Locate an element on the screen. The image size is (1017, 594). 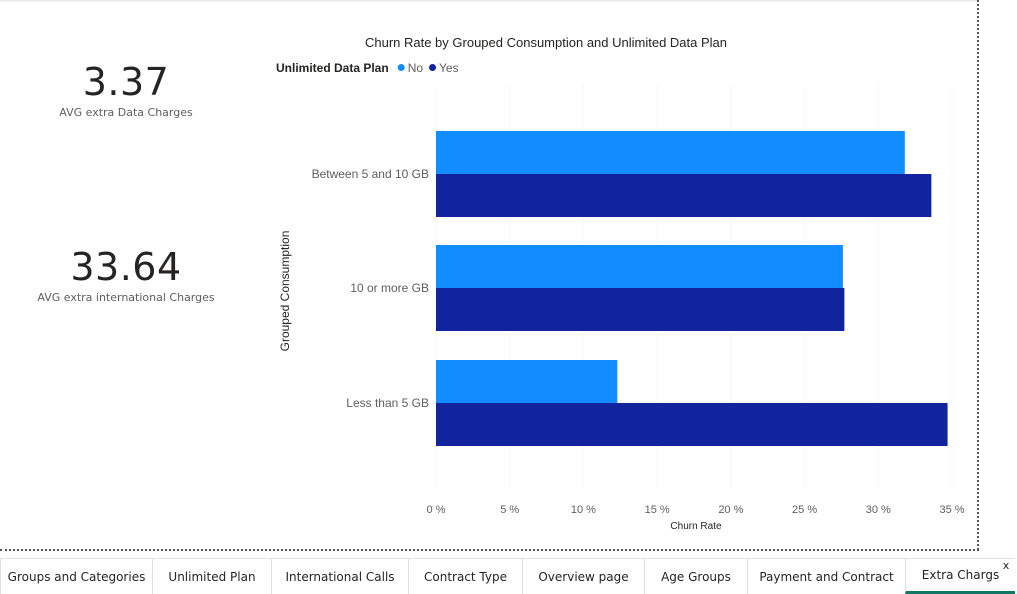
tab-extra-chargs: Extra Chargs is located at coordinates (960, 576).